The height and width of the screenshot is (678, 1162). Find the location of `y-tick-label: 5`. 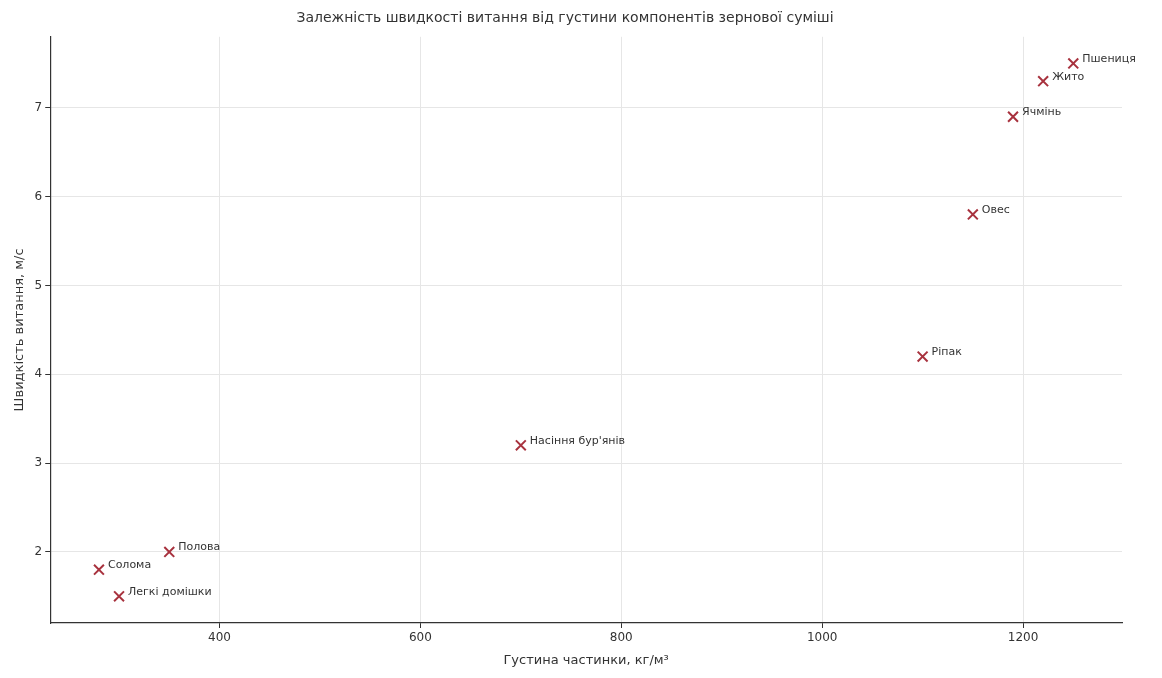

y-tick-label: 5 is located at coordinates (38, 284).